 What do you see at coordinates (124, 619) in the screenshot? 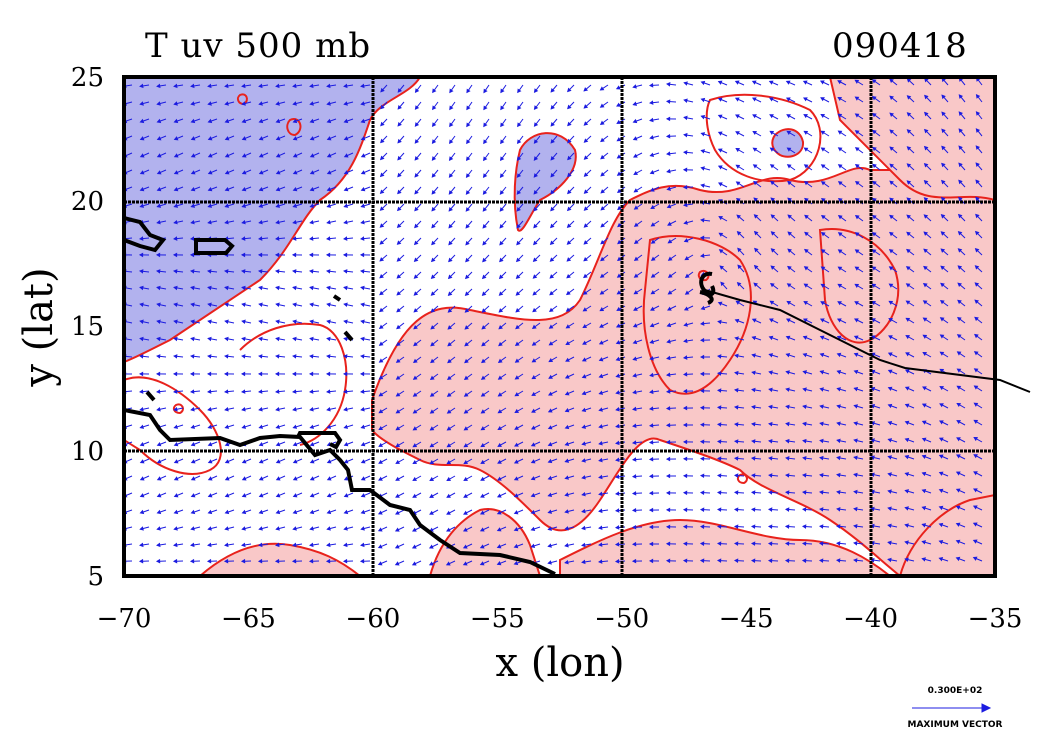
I see `x-tick-label: −70` at bounding box center [124, 619].